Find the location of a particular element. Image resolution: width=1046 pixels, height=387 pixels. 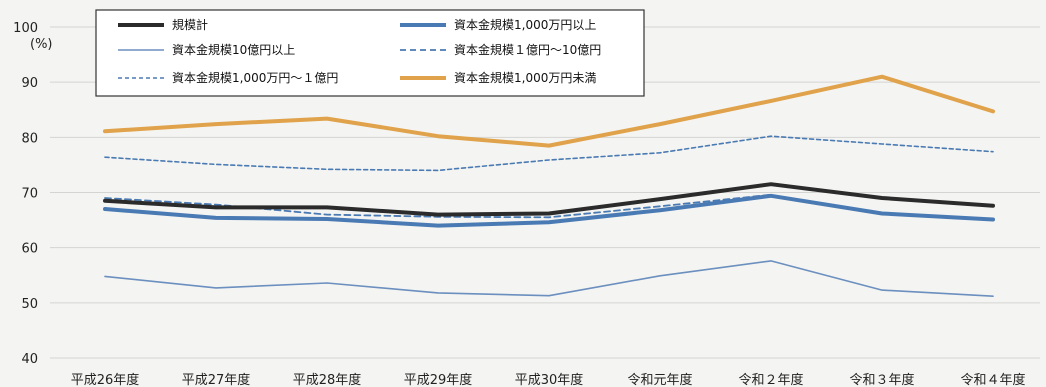

y-tick-label: 70 is located at coordinates (29, 194).